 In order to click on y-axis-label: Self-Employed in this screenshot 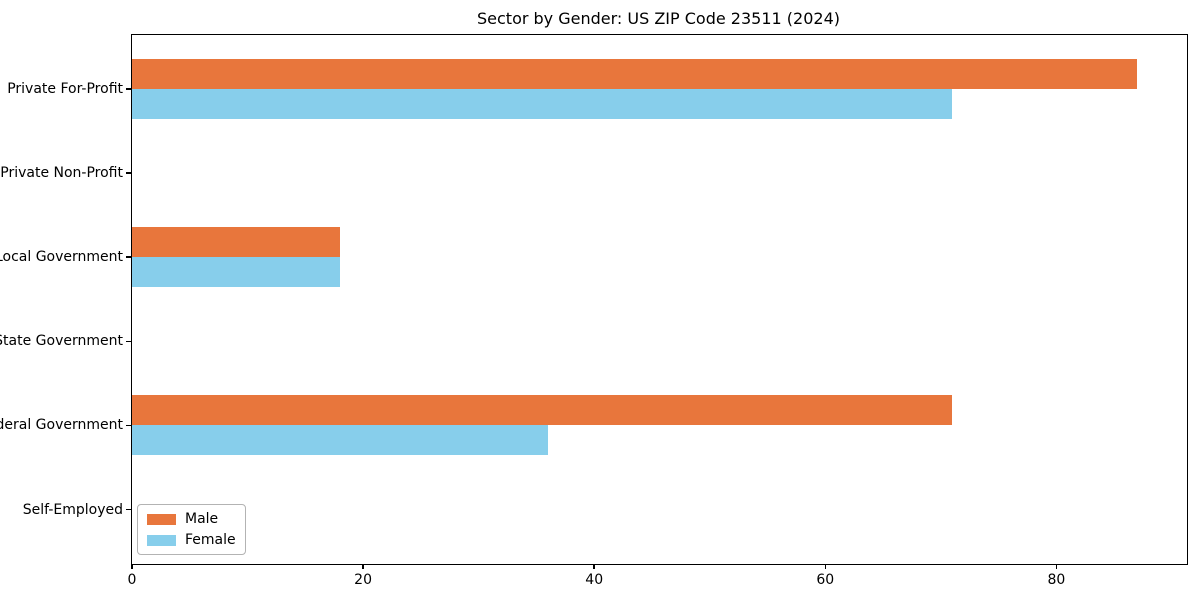, I will do `click(72, 509)`.